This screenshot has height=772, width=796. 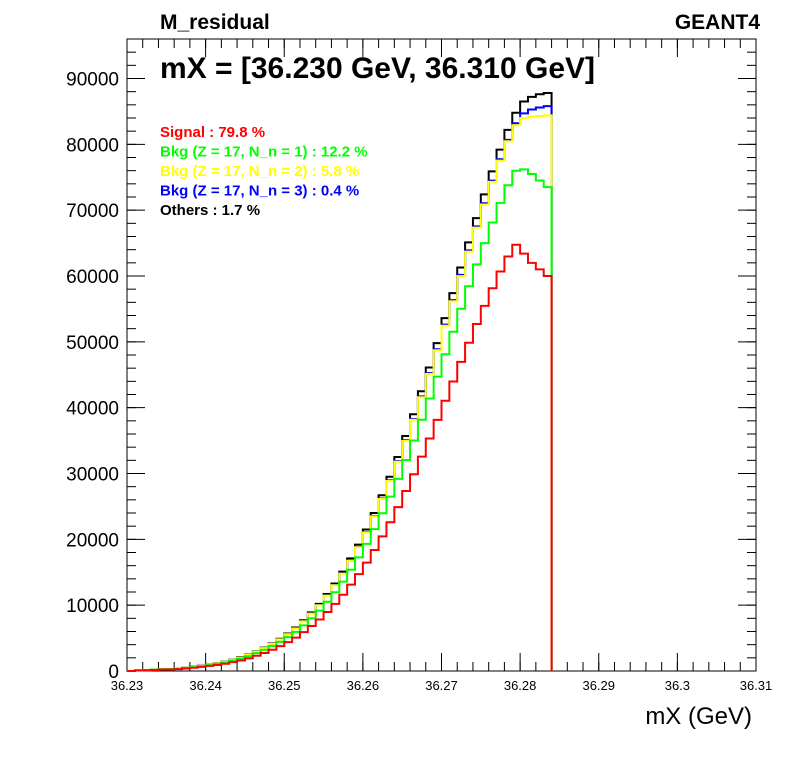 I want to click on x-tick-label: 36.26, so click(x=363, y=685).